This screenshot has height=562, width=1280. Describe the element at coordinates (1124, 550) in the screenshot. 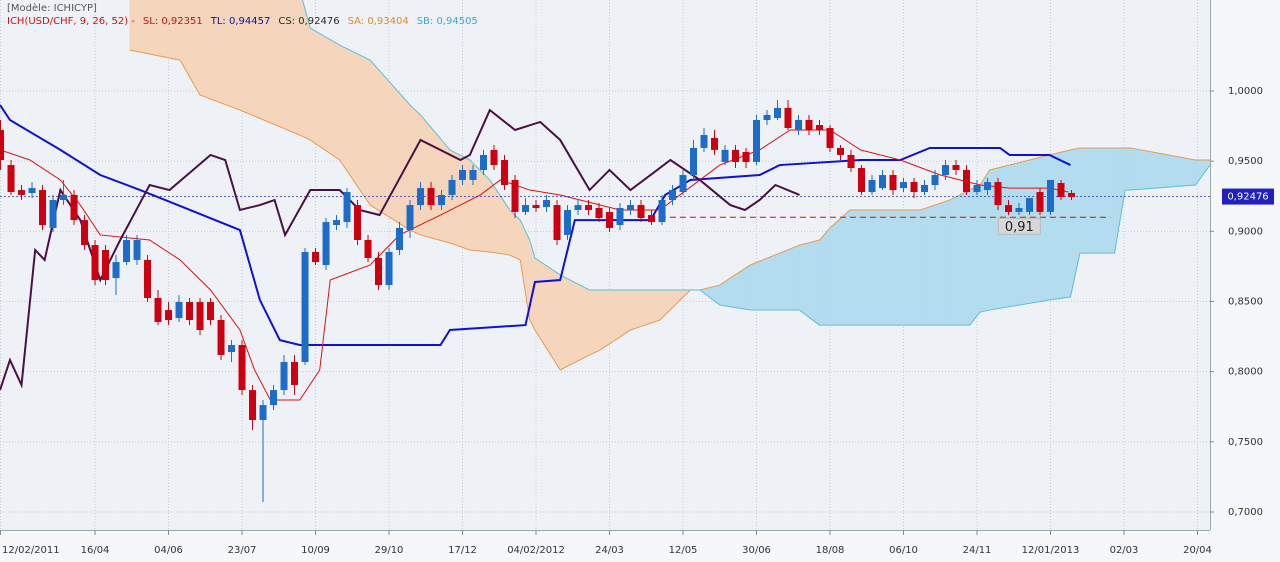

I see `x-tick-label: 02/03` at that location.